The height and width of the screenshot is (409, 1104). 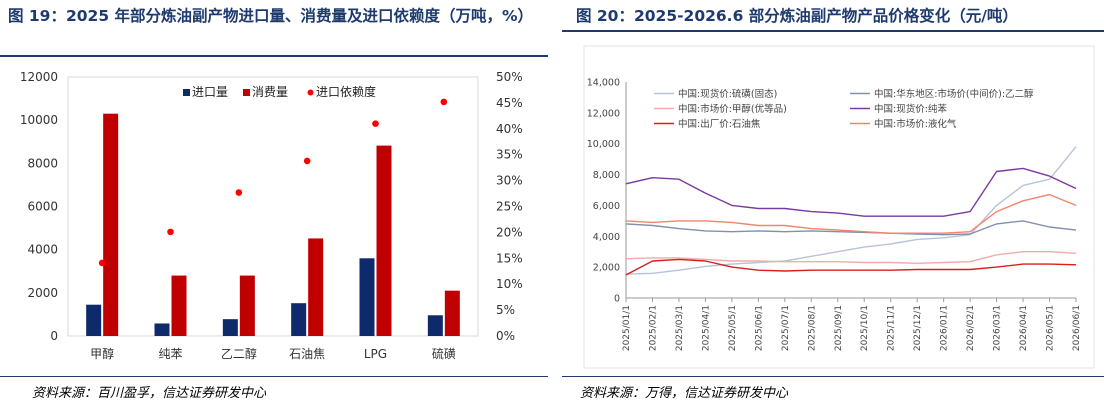 I want to click on y-tick-label: 12000, so click(x=39, y=77).